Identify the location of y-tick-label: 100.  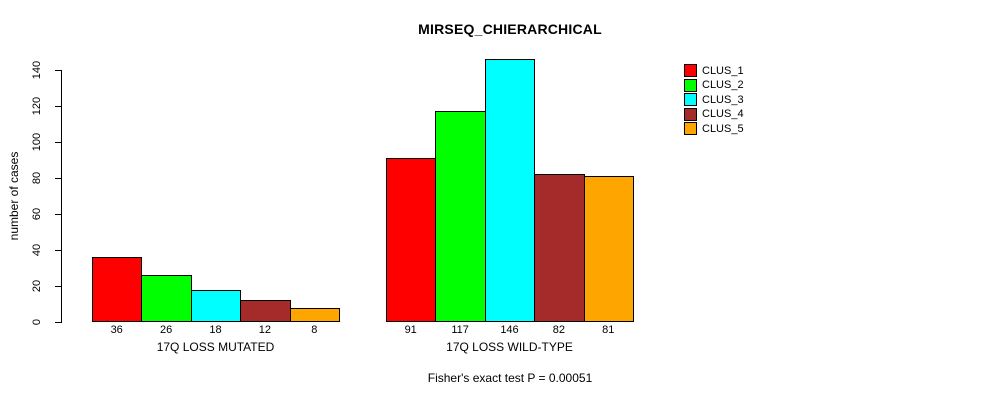
(37, 142).